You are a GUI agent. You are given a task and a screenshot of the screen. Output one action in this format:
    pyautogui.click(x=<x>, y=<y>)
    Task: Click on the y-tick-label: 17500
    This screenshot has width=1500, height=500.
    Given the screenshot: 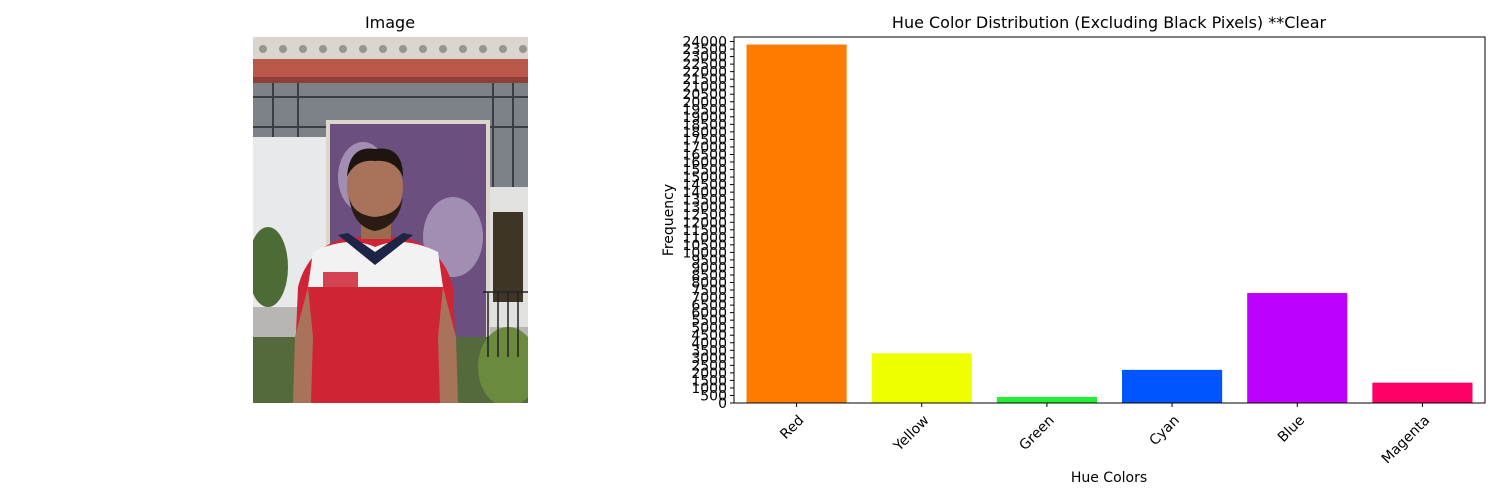 What is the action you would take?
    pyautogui.click(x=704, y=140)
    